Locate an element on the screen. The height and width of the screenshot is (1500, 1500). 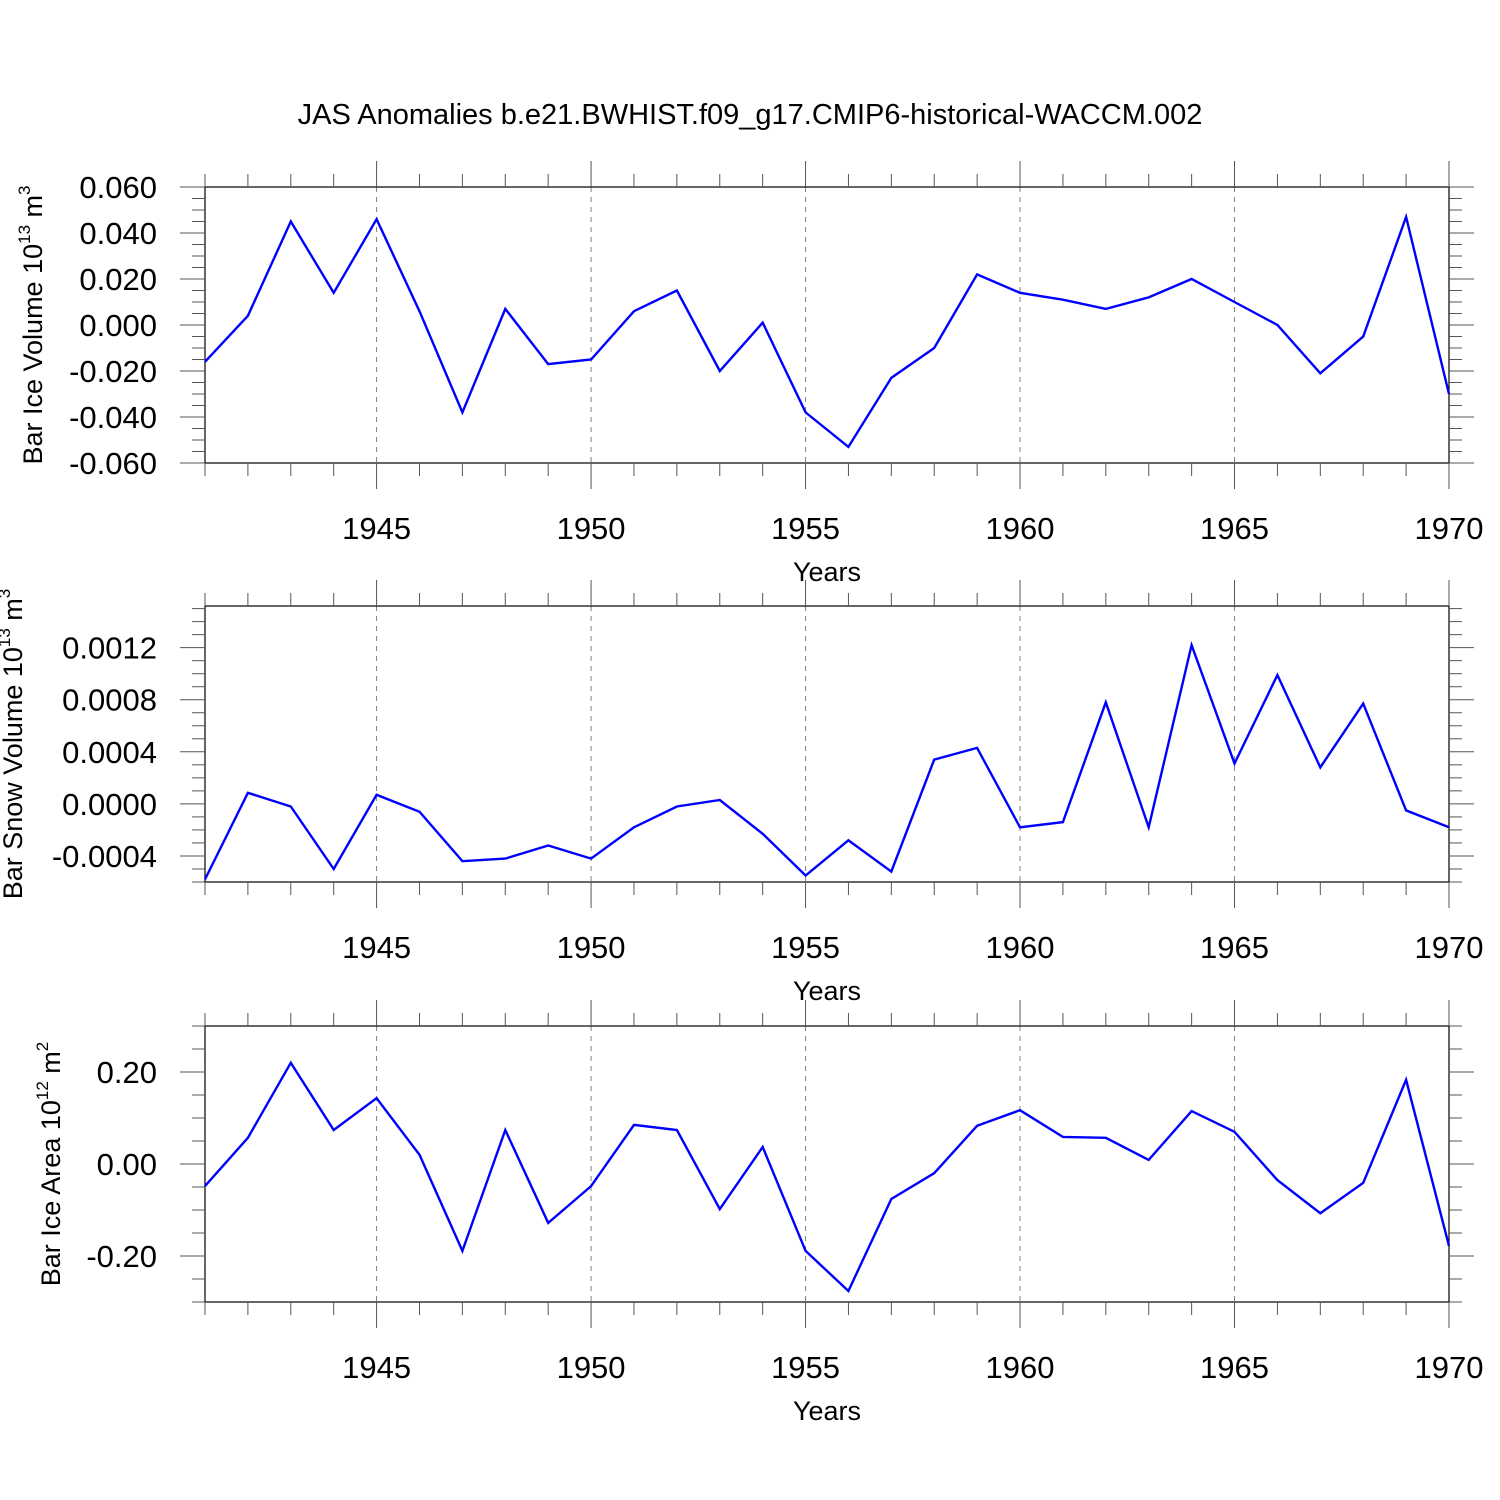
y-tick-label: -0.060 is located at coordinates (113, 463).